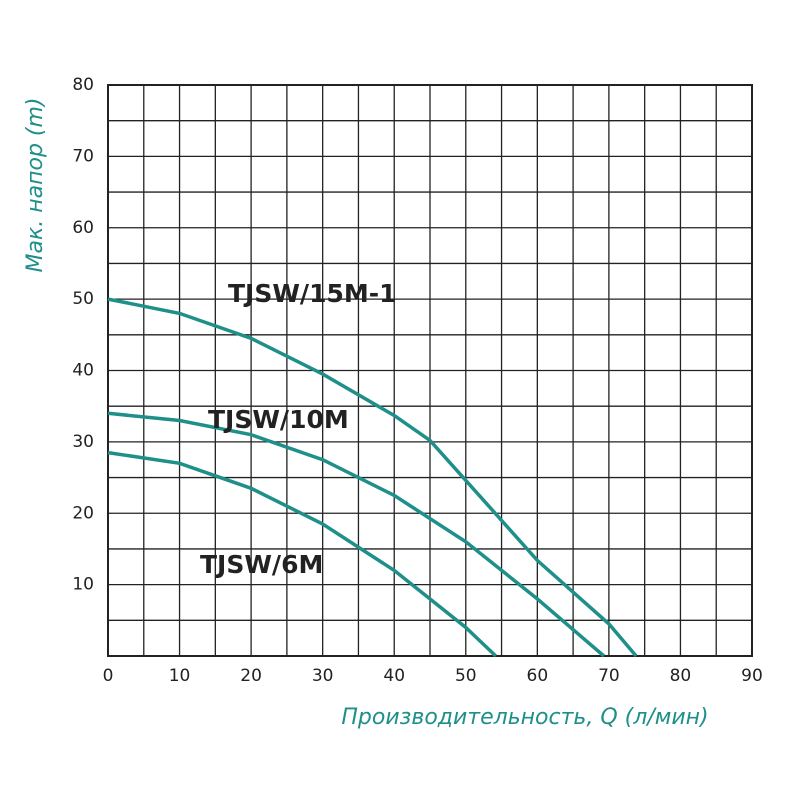  What do you see at coordinates (609, 676) in the screenshot?
I see `x-tick-label: 70` at bounding box center [609, 676].